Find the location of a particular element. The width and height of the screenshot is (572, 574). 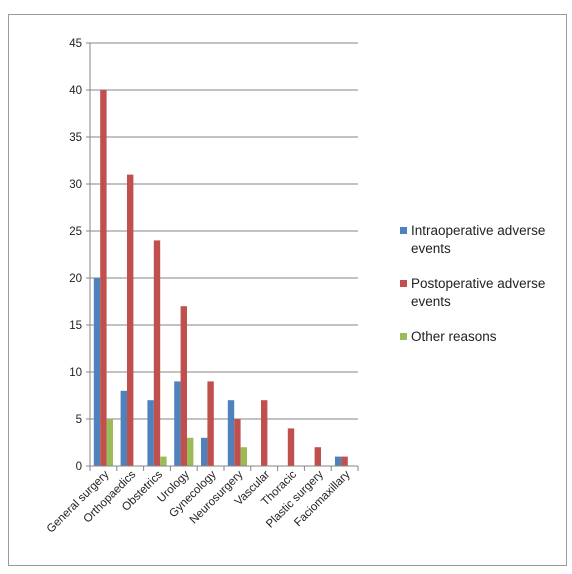

y-tick-label: 45 is located at coordinates (75, 44).